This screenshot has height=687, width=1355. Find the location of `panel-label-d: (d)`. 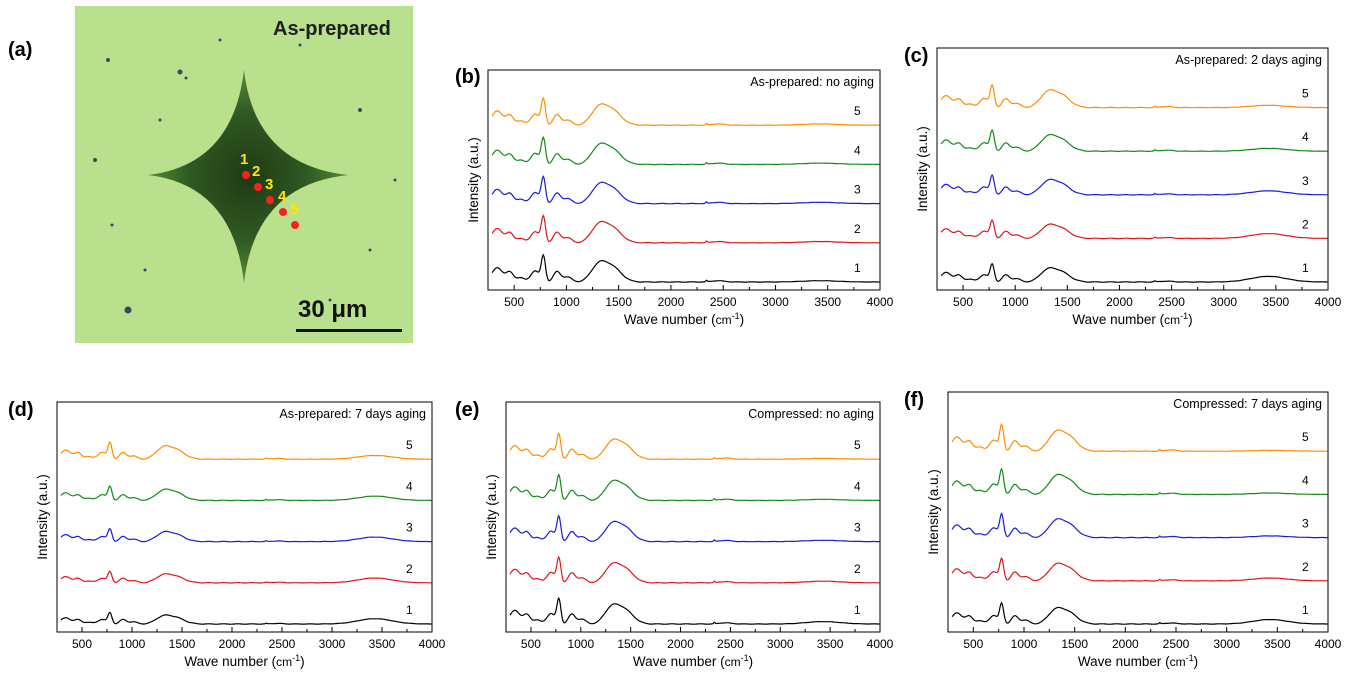

panel-label-d: (d) is located at coordinates (21, 410).